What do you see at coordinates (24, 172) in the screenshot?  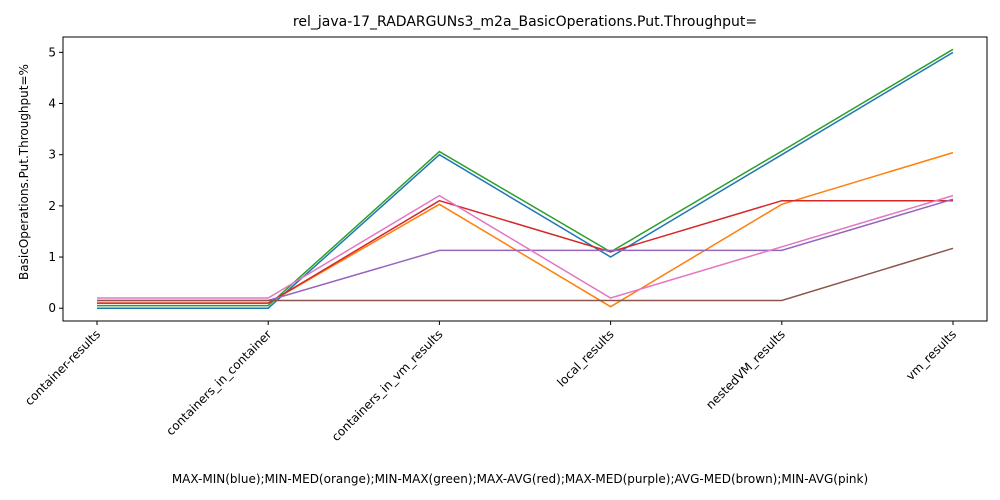 I see `y-axis-label: BasicOperations.Put.Throughput=%` at bounding box center [24, 172].